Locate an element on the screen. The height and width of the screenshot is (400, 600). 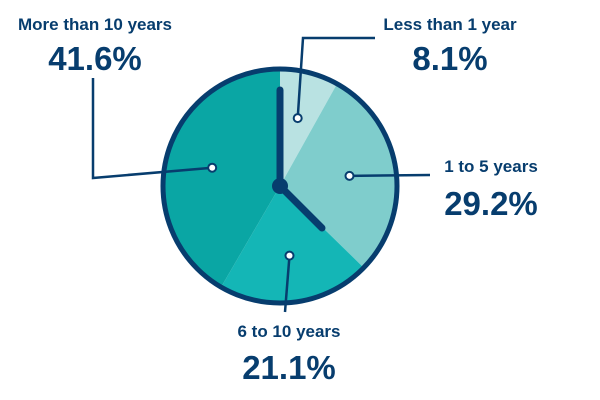
pie-slice-more-than-10-years is located at coordinates (221, 178).